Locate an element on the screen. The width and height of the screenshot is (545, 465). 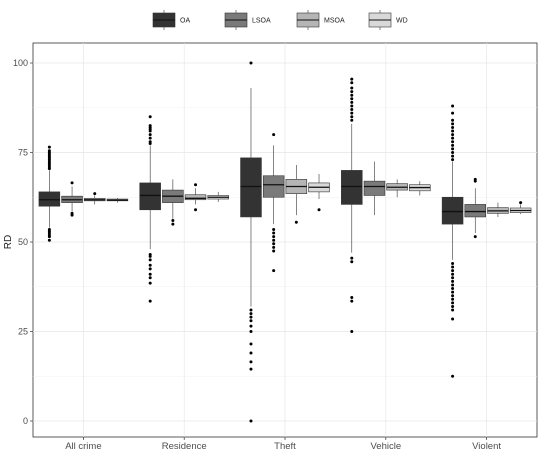
box-msoa-residence is located at coordinates (195, 197).